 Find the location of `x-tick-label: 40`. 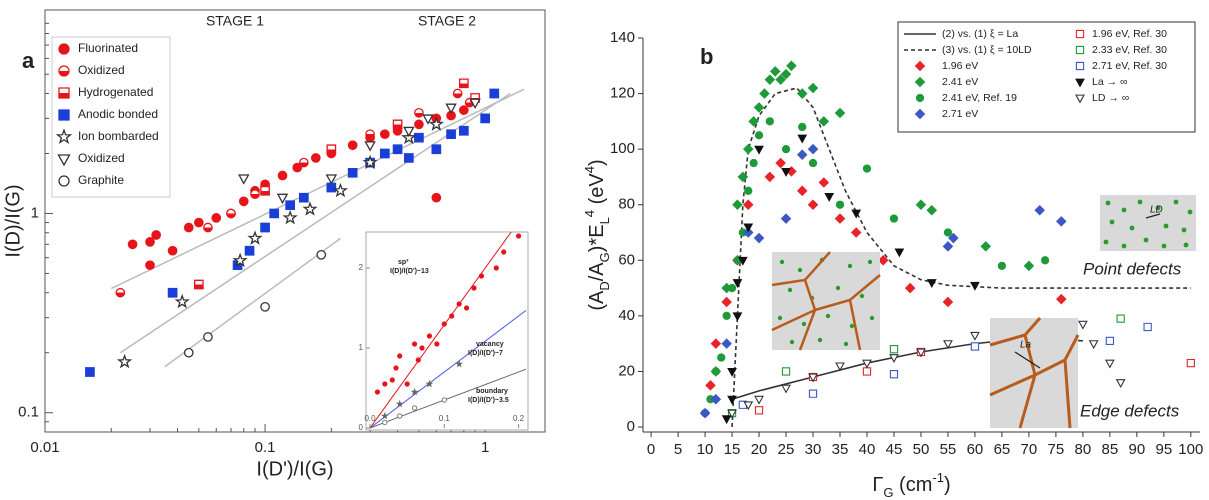

x-tick-label: 40 is located at coordinates (867, 449).